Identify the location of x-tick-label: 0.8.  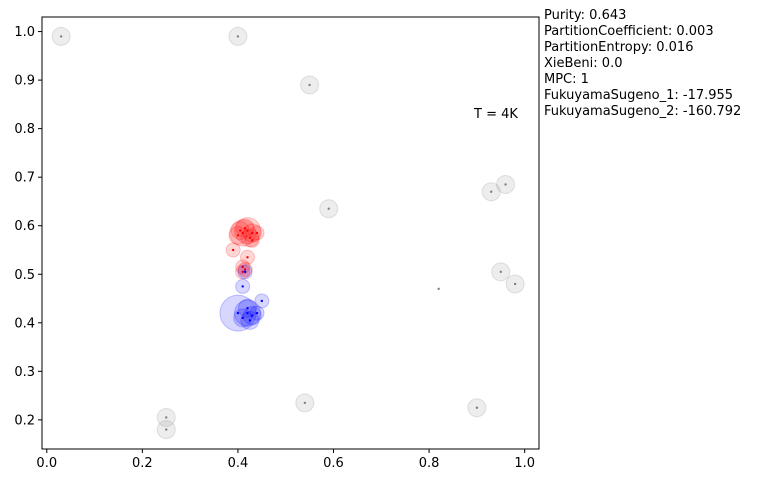
(429, 463).